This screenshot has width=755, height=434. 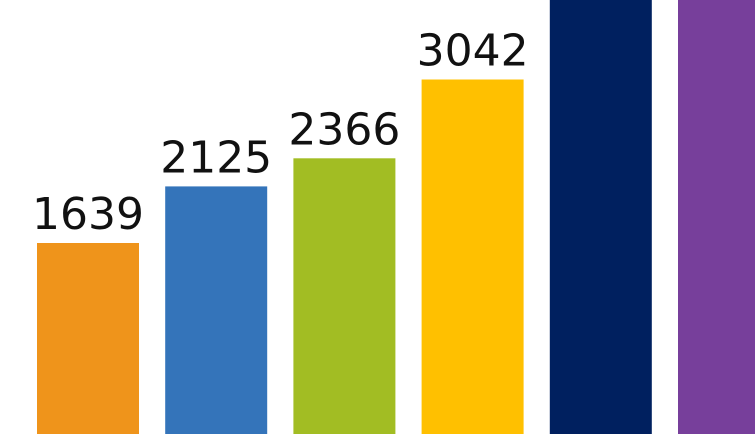 What do you see at coordinates (473, 51) in the screenshot?
I see `bar-4-value-label: 3042` at bounding box center [473, 51].